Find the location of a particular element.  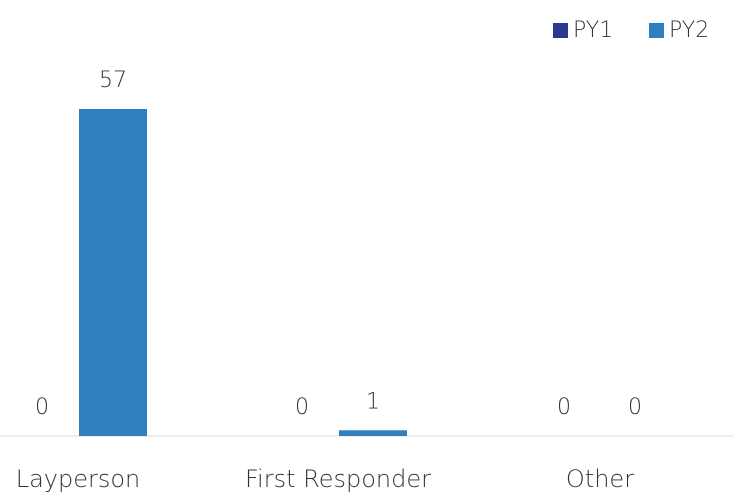

data-label: 1 is located at coordinates (373, 401).